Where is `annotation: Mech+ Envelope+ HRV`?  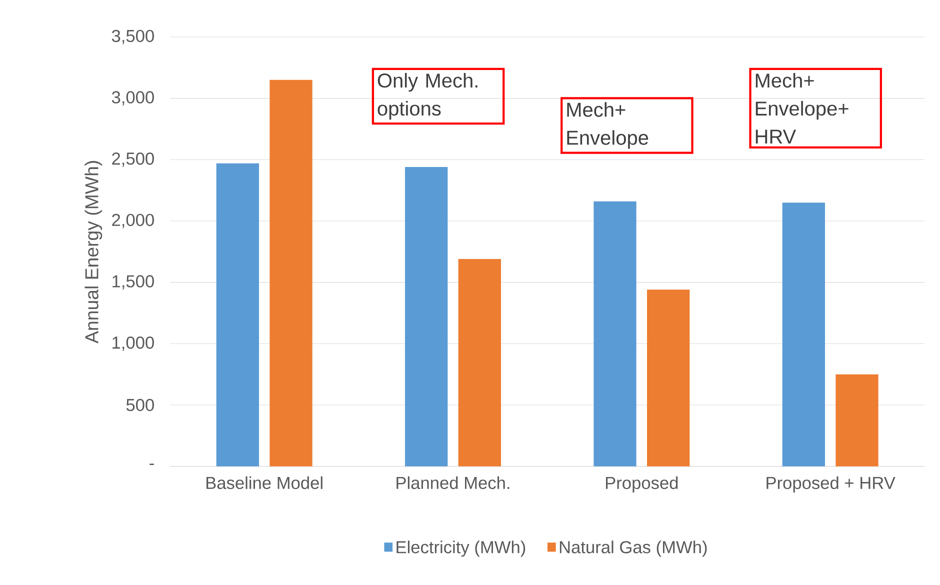
annotation: Mech+ Envelope+ HRV is located at coordinates (802, 108).